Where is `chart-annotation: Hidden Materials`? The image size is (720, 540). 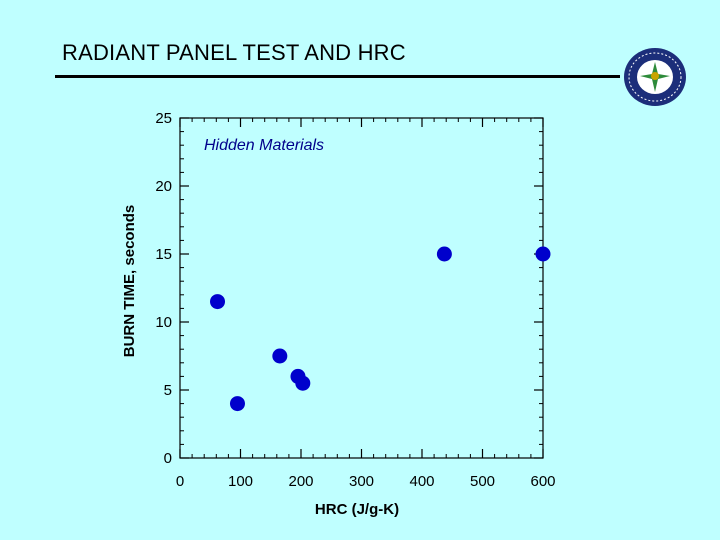 chart-annotation: Hidden Materials is located at coordinates (264, 145).